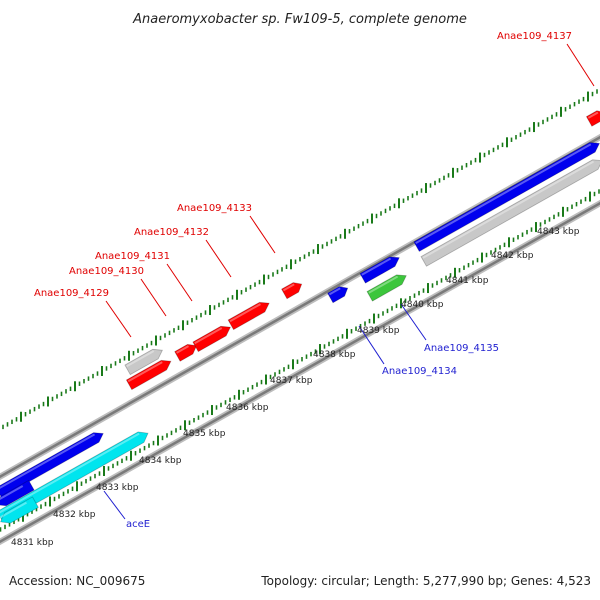 The image size is (600, 600). I want to click on gene-label: Anae109_4130, so click(106, 271).